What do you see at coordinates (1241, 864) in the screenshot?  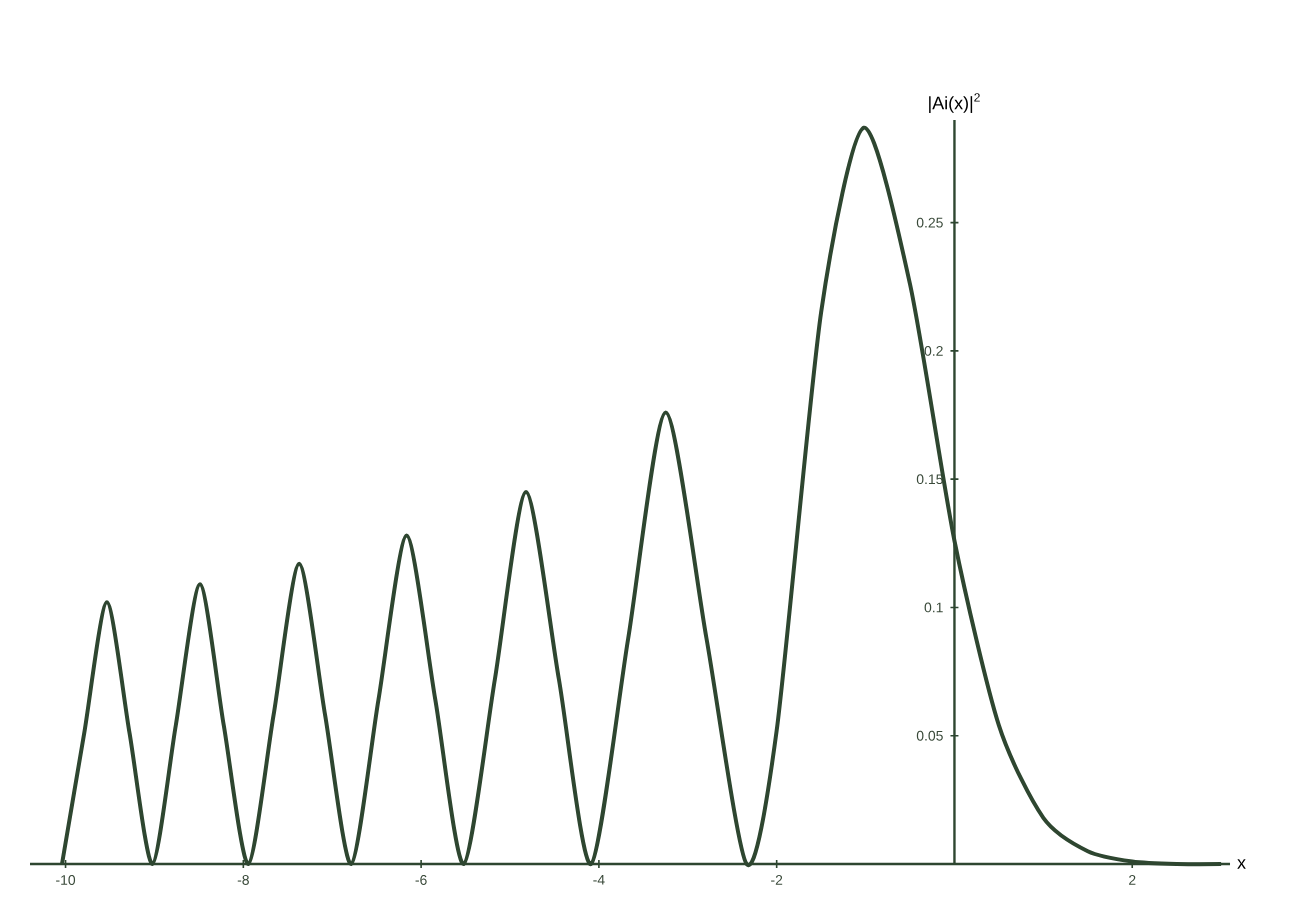 I see `x-axis-title: x` at bounding box center [1241, 864].